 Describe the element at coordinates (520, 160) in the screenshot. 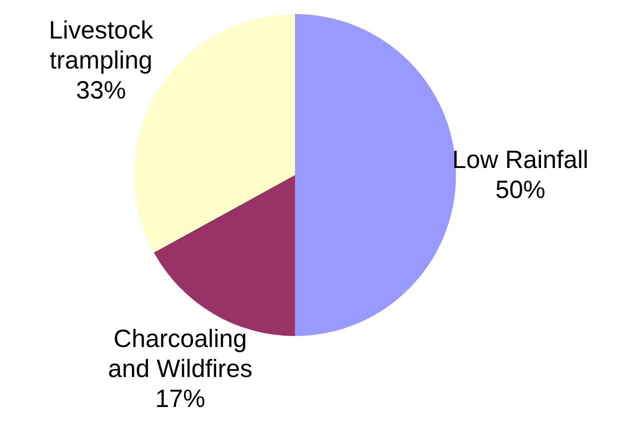

I see `slice-label: Low Rainfall` at that location.